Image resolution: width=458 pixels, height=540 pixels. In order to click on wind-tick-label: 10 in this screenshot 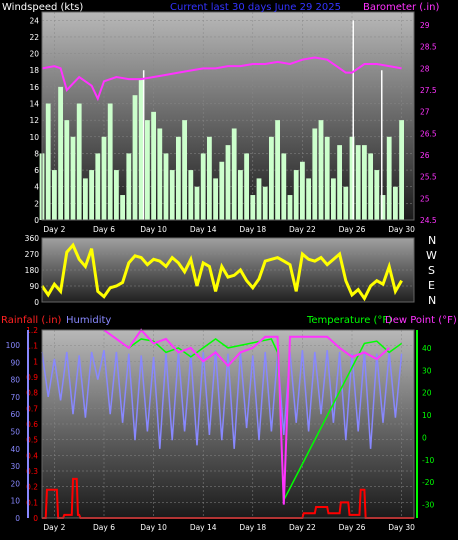, I will do `click(34, 137)`.